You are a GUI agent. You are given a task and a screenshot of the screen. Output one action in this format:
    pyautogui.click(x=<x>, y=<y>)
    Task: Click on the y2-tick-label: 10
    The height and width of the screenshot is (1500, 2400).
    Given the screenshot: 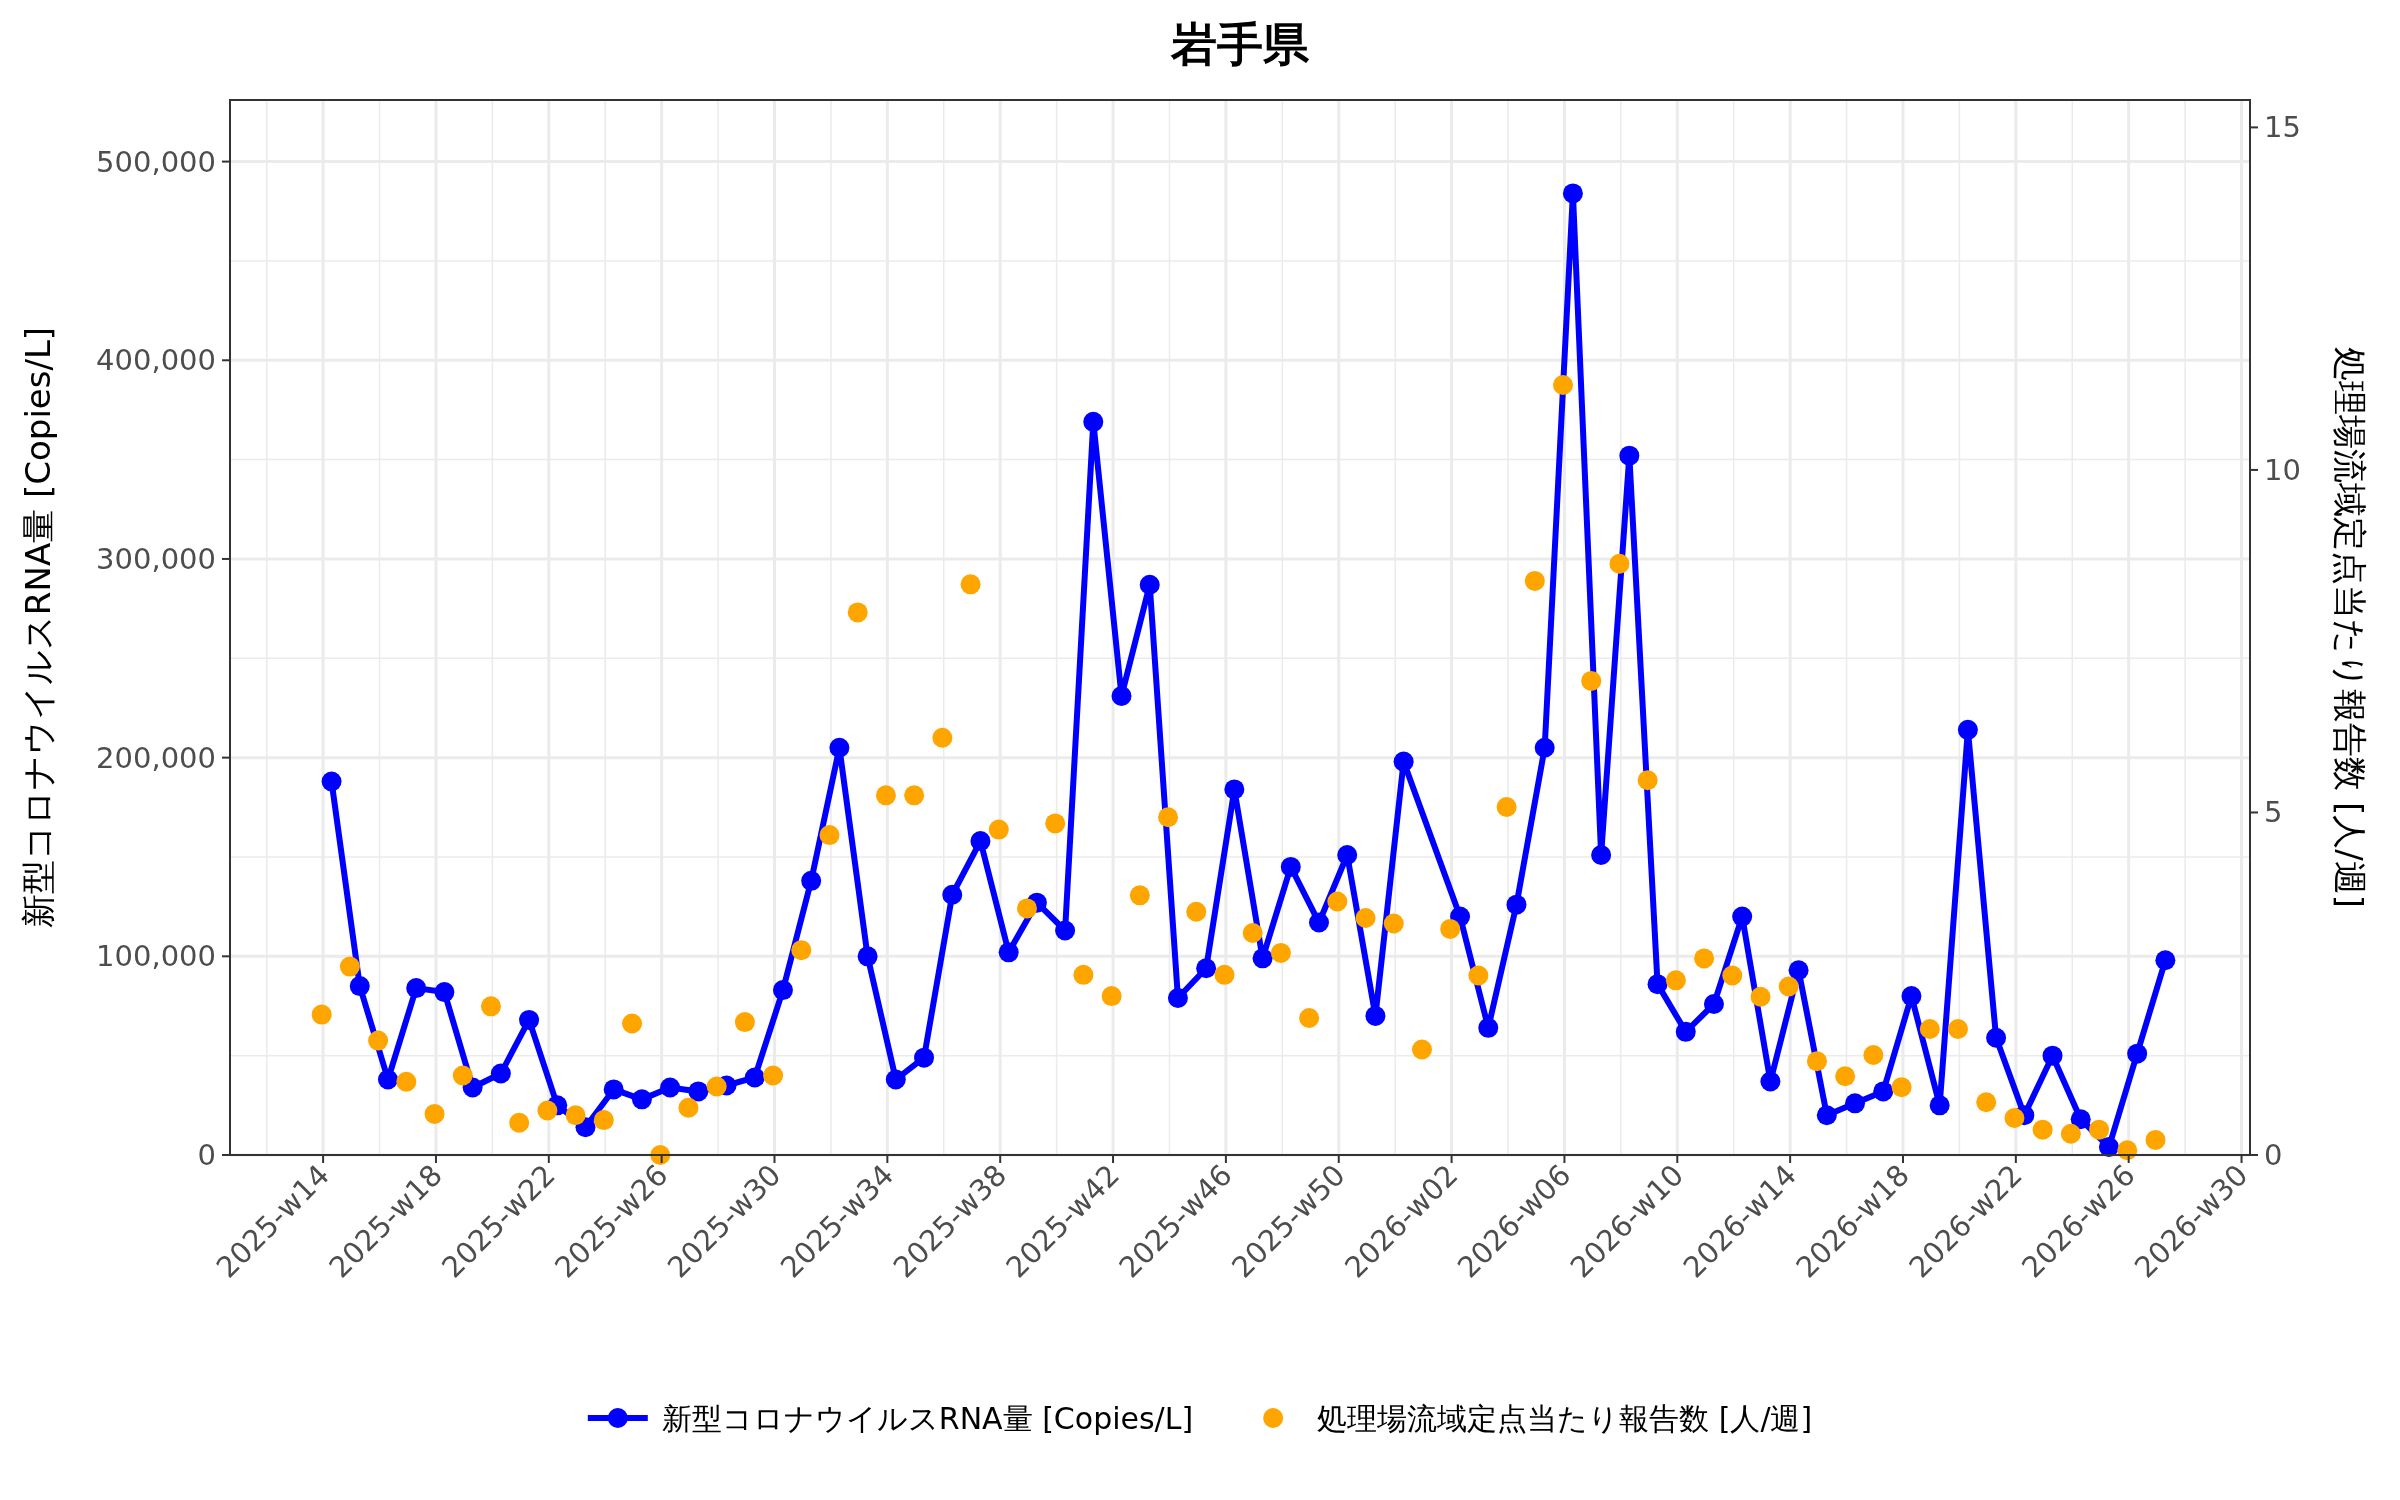 What is the action you would take?
    pyautogui.click(x=2282, y=469)
    